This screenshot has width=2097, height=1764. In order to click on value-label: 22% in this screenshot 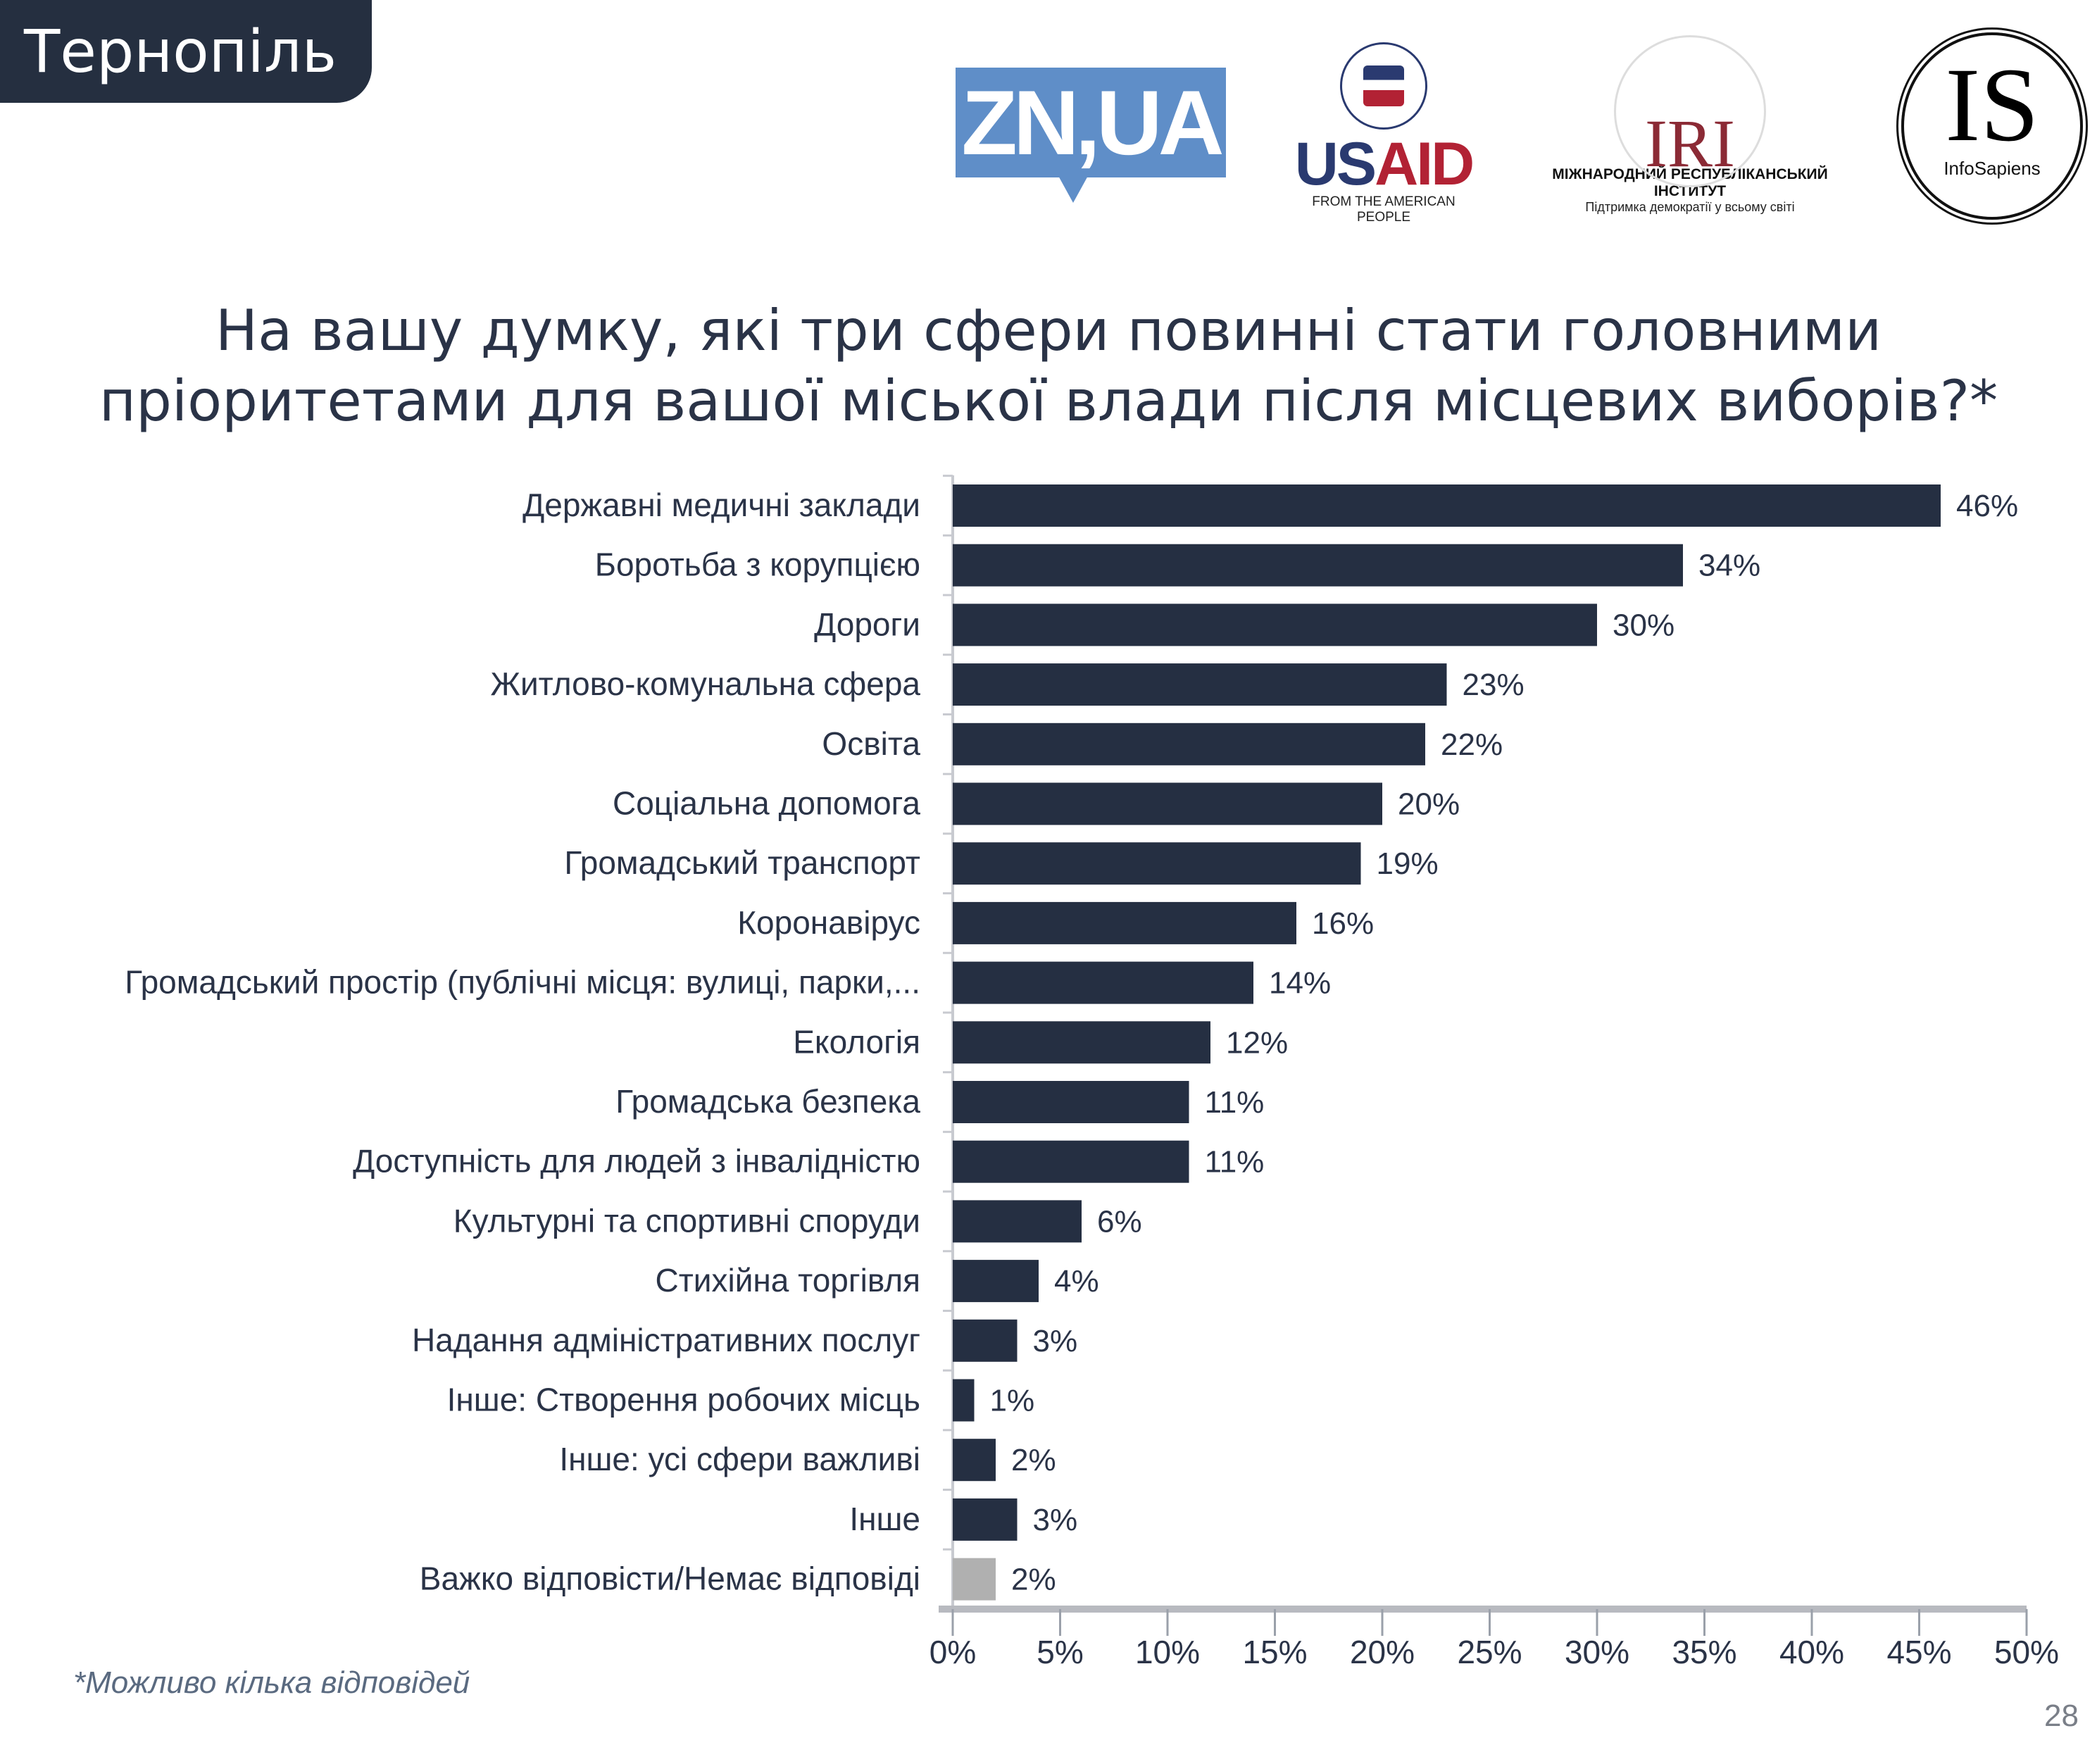, I will do `click(1472, 744)`.